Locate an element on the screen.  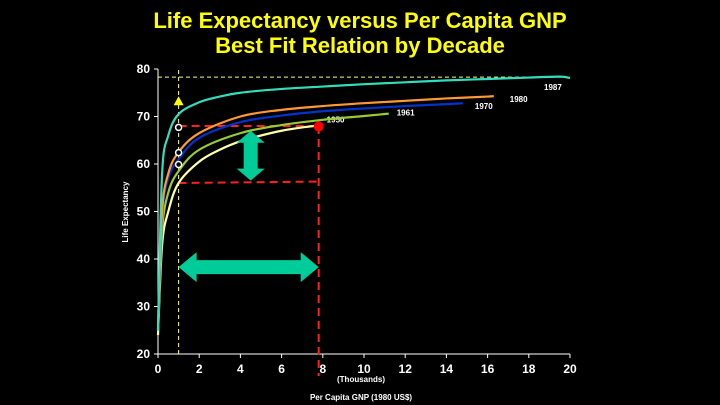
y-tick-label: 70 is located at coordinates (144, 117).